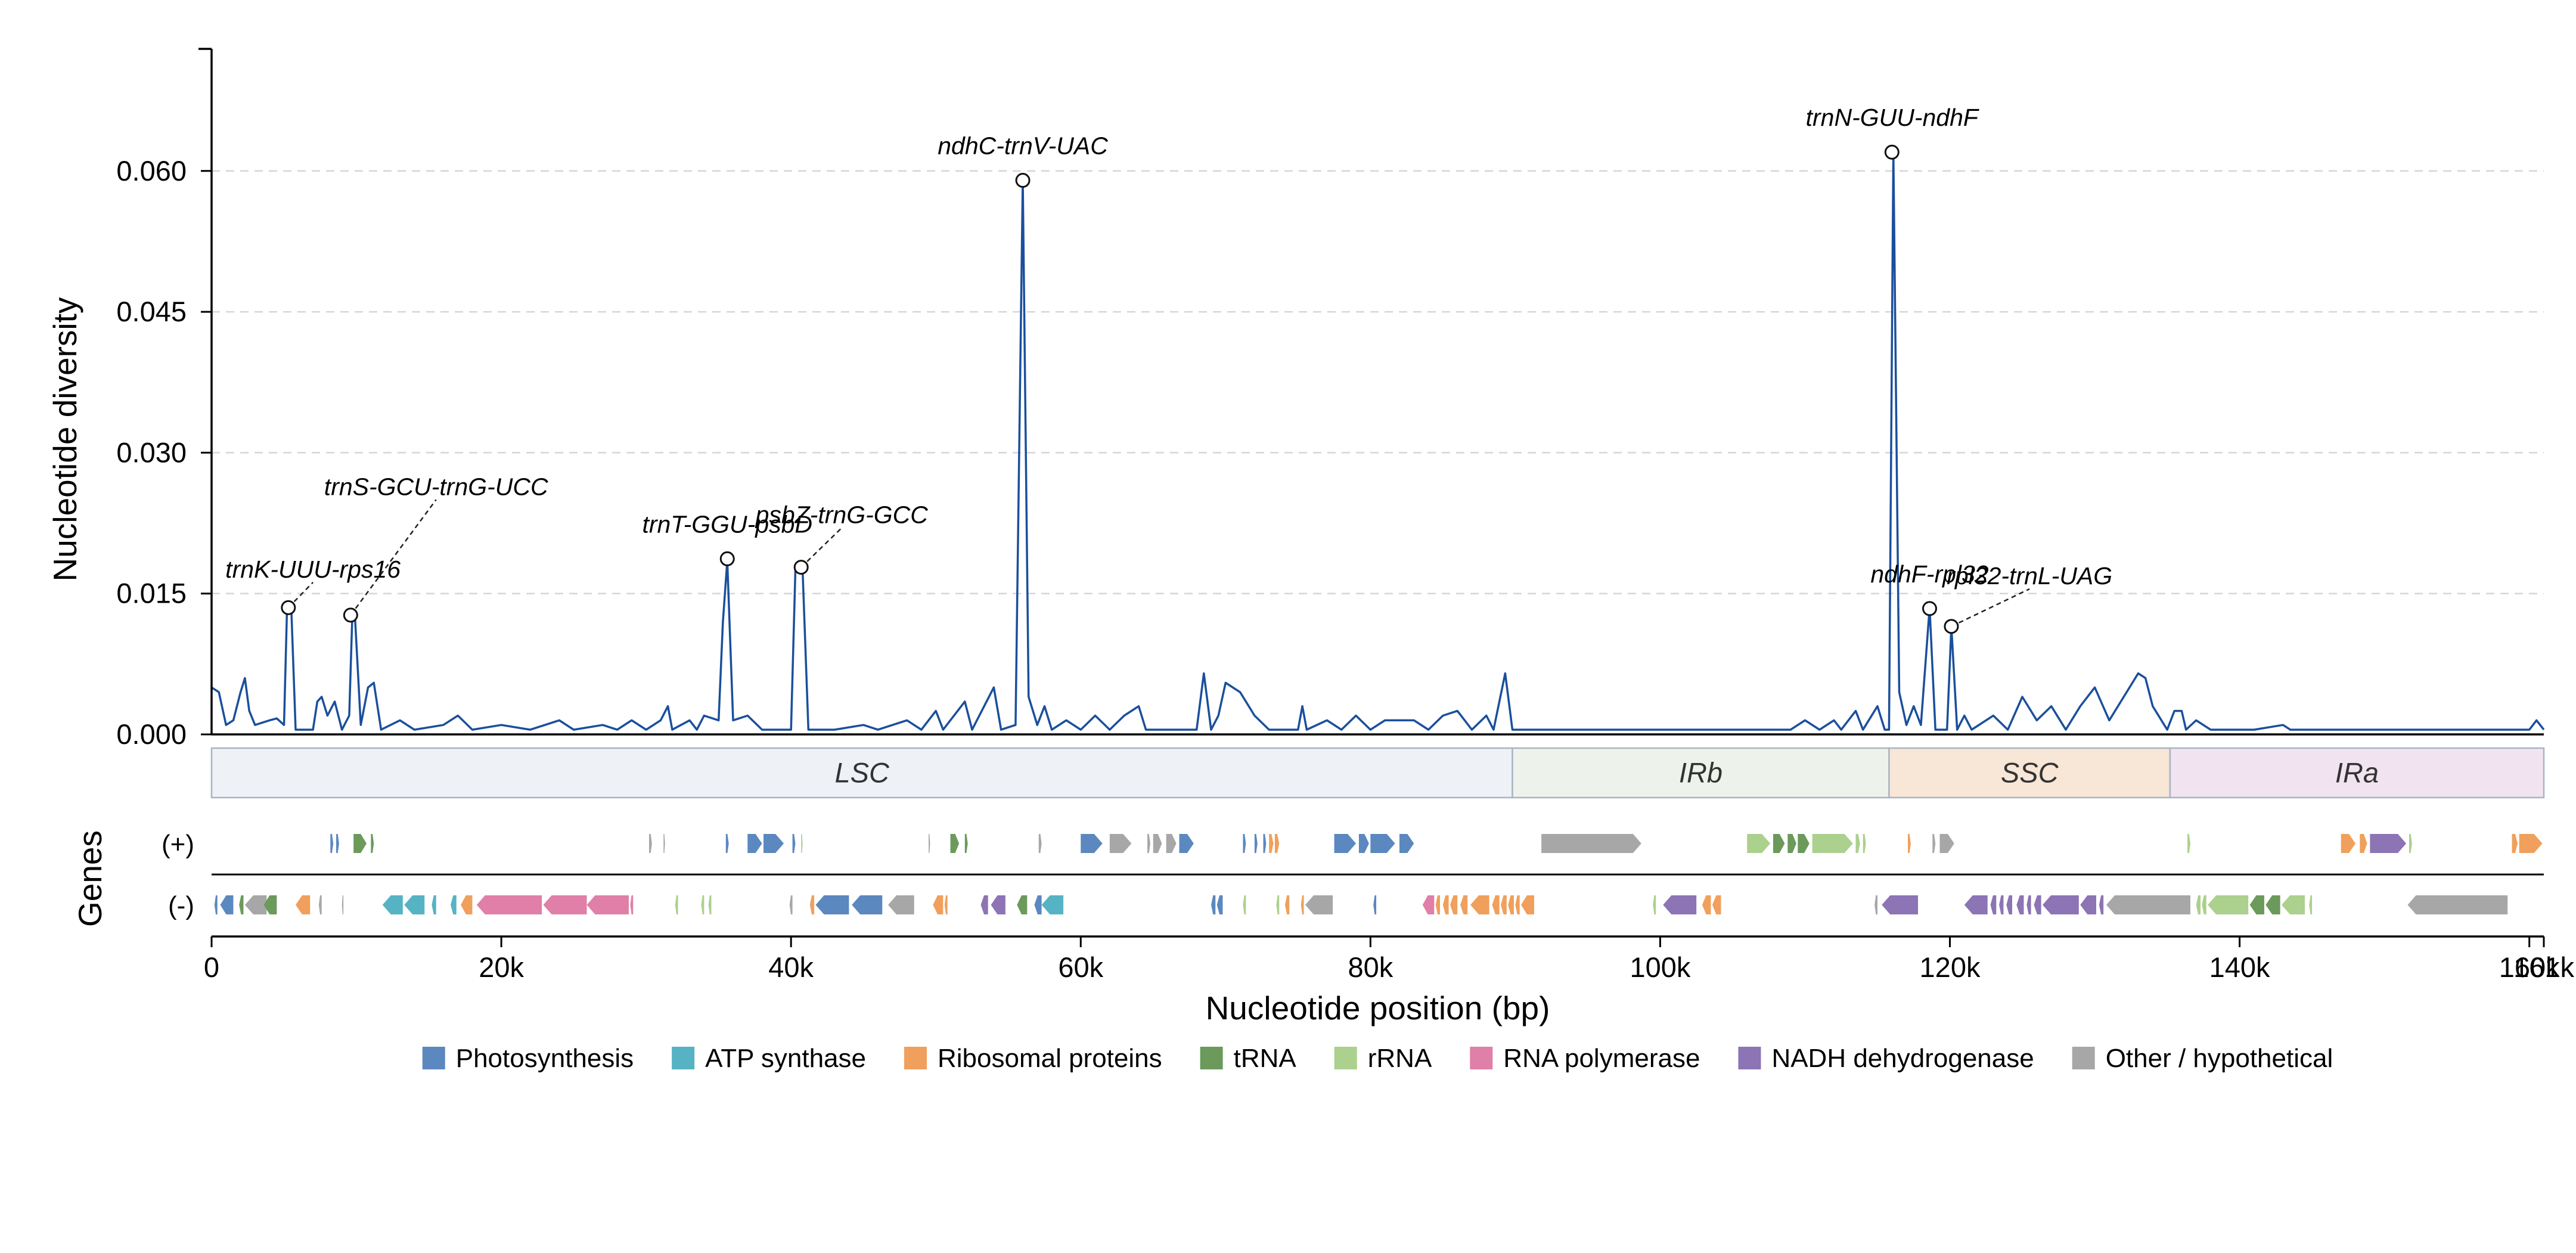 Image resolution: width=2576 pixels, height=1253 pixels. What do you see at coordinates (1308, 878) in the screenshot?
I see `gene-tracks: (+) (-) Genes` at bounding box center [1308, 878].